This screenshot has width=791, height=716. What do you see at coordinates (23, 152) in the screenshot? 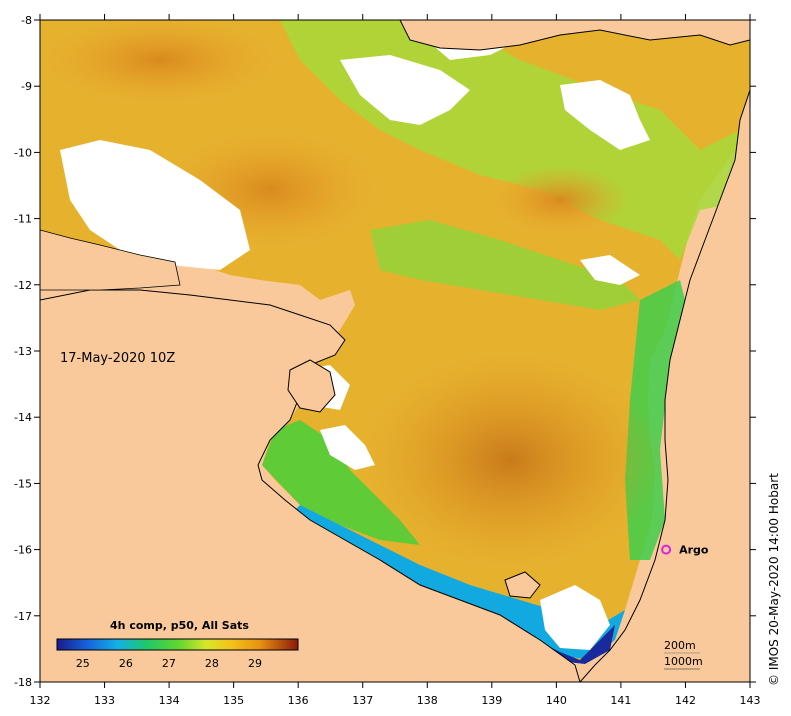
I see `lat-tick-label: -10` at bounding box center [23, 152].